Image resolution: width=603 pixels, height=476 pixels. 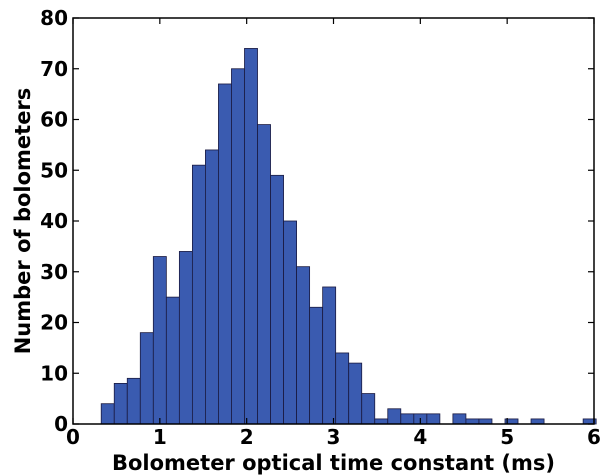 What do you see at coordinates (54, 221) in the screenshot?
I see `y-tick-label: 40` at bounding box center [54, 221].